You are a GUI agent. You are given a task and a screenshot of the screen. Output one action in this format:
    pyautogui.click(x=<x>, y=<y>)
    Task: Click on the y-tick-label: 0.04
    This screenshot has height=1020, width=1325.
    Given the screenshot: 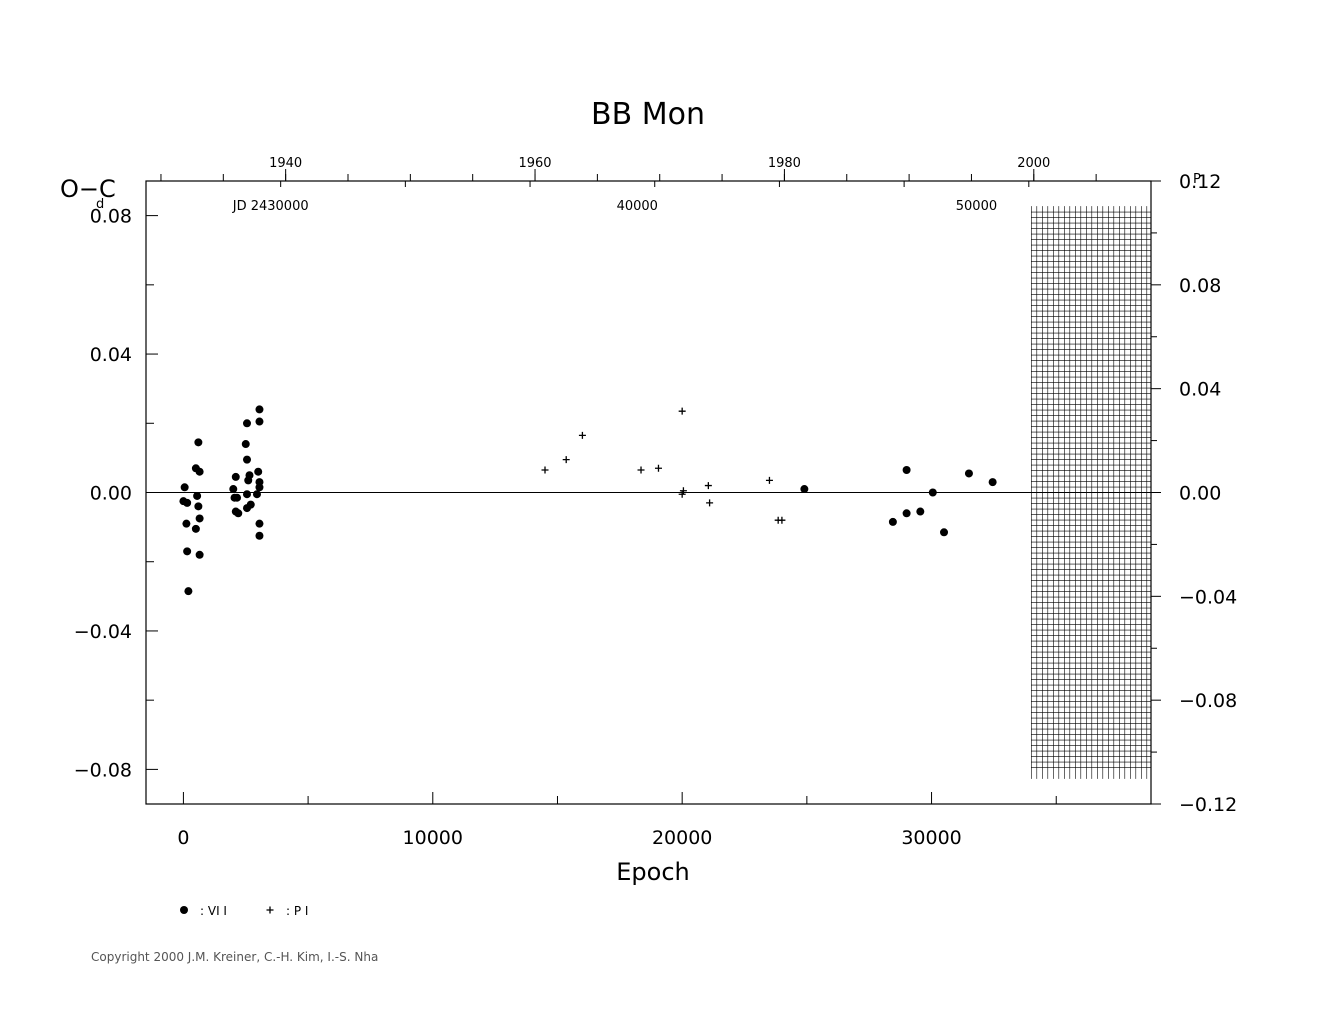 What is the action you would take?
    pyautogui.click(x=111, y=355)
    